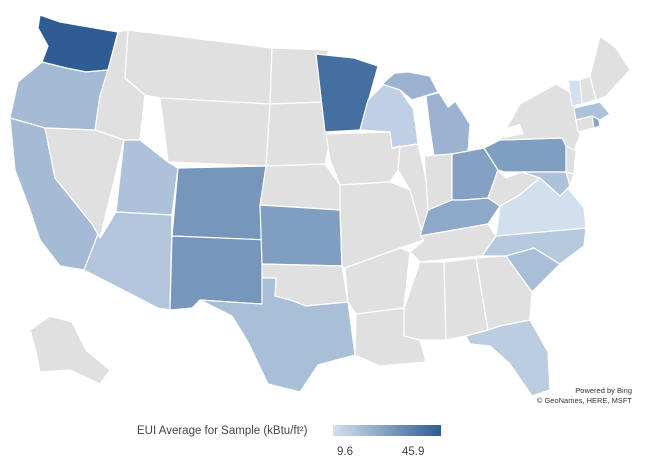  What do you see at coordinates (363, 158) in the screenshot?
I see `state-ia` at bounding box center [363, 158].